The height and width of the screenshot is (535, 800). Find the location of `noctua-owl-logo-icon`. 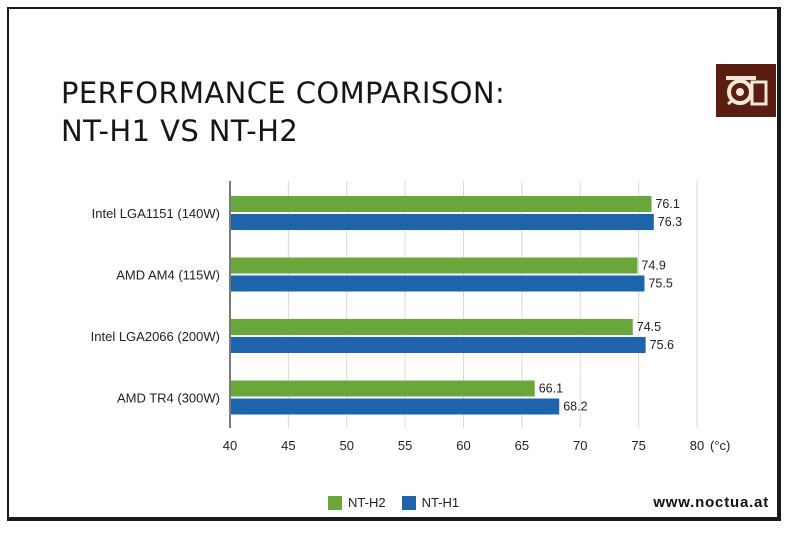

noctua-owl-logo-icon is located at coordinates (746, 90).